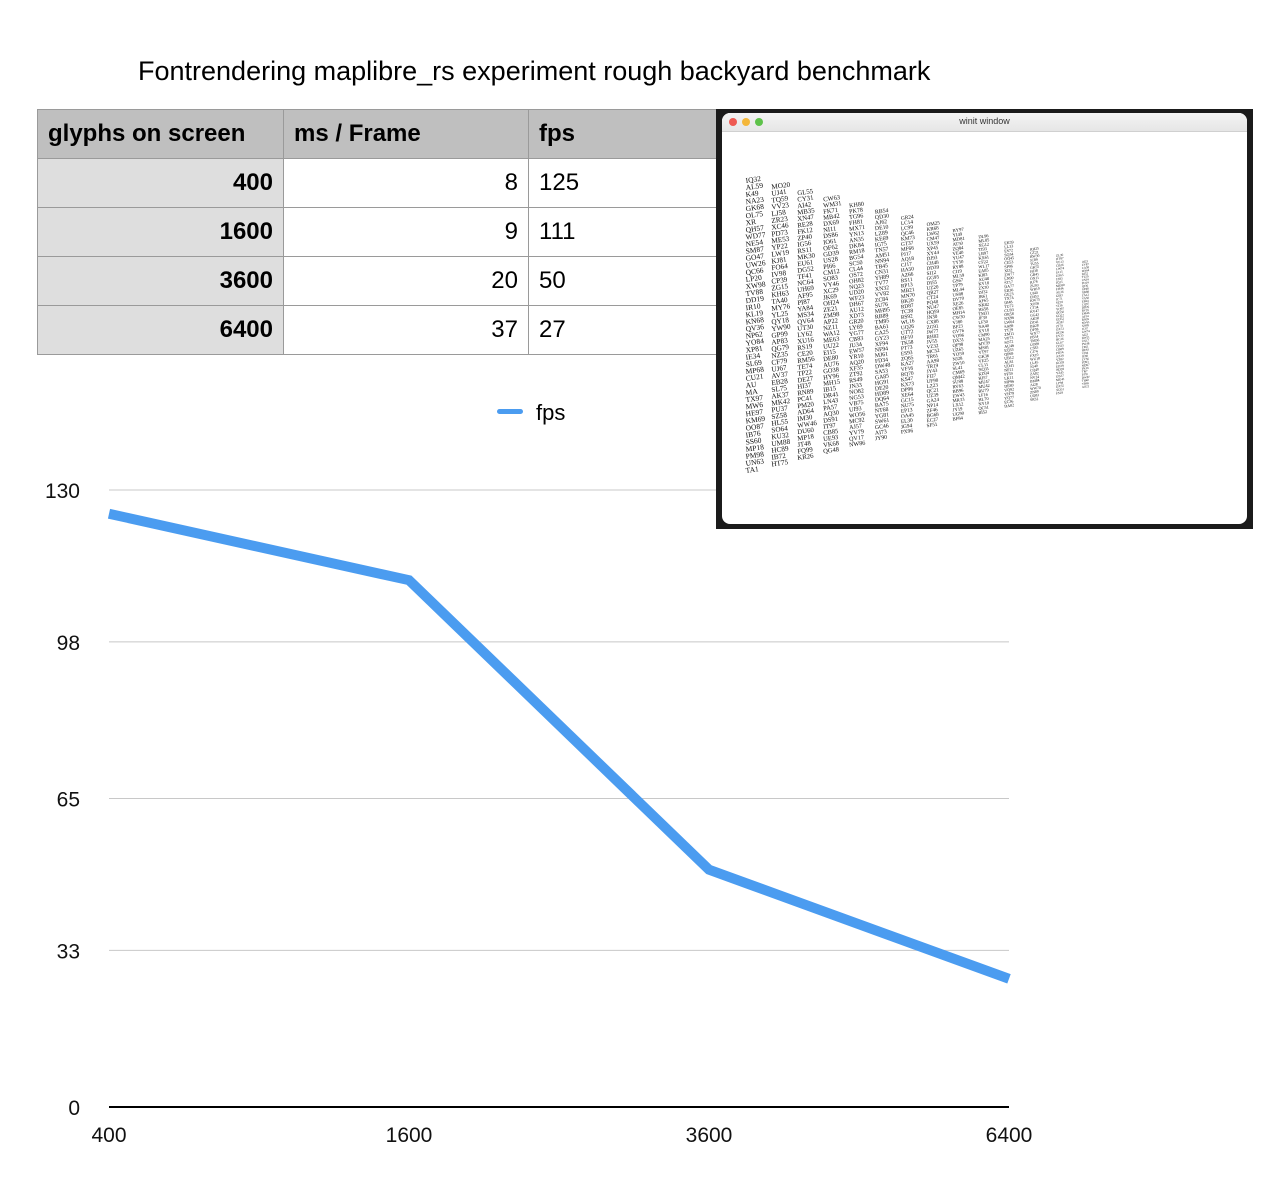 This screenshot has height=1188, width=1272. Describe the element at coordinates (780, 436) in the screenshot. I see `glyph-label: KU32` at that location.